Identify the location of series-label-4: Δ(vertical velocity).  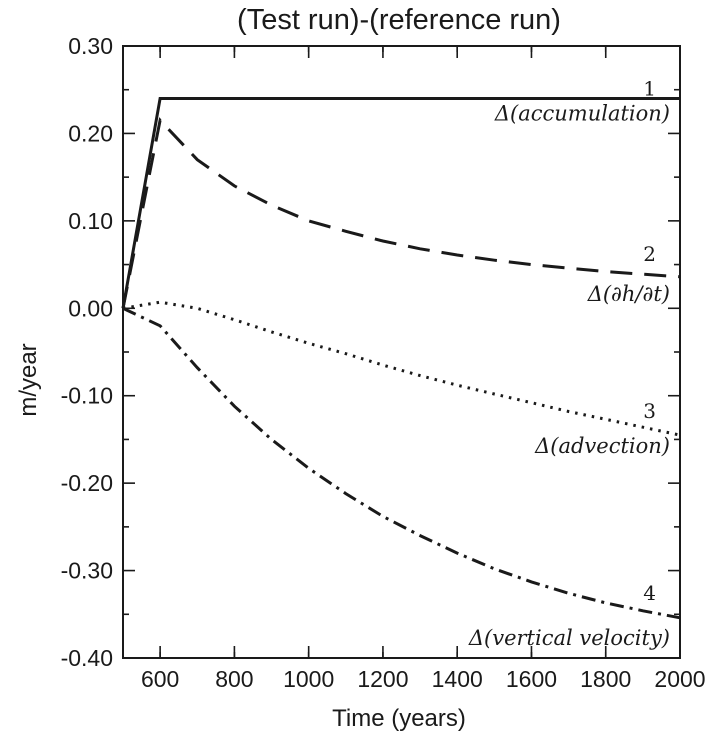
(569, 638).